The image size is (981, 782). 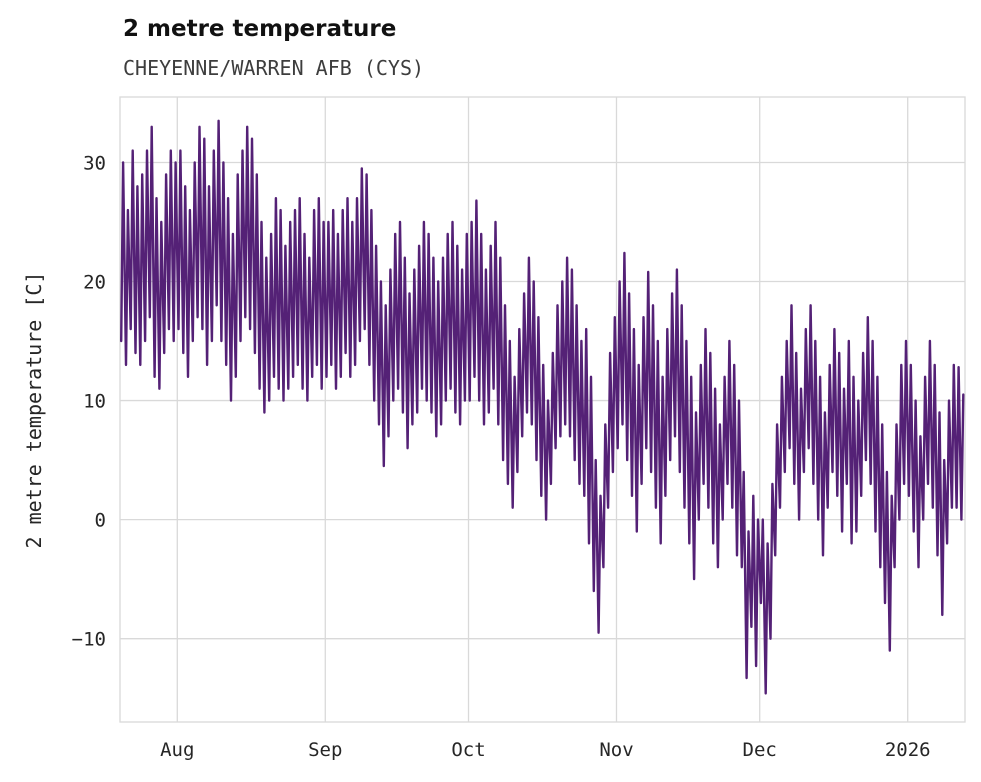 I want to click on x-tick-label: Aug, so click(x=177, y=750).